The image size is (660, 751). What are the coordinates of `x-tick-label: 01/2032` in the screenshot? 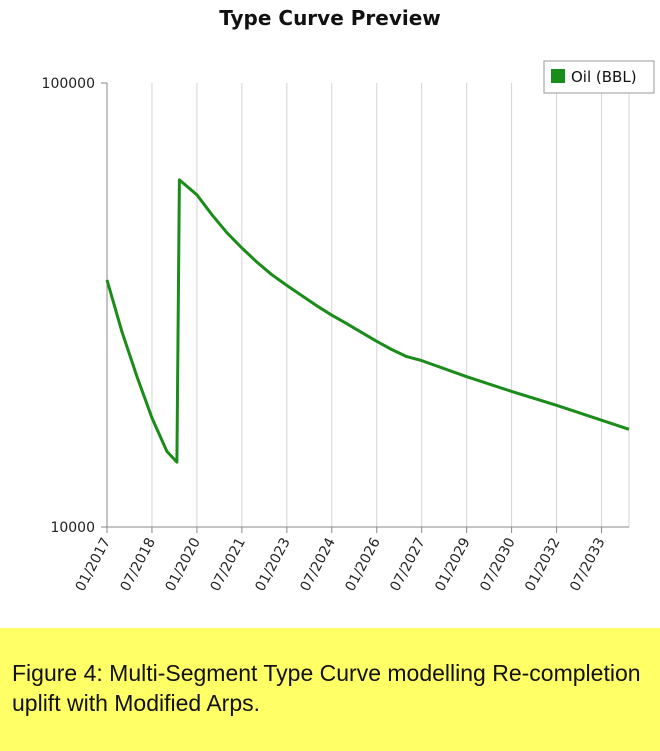 It's located at (542, 564).